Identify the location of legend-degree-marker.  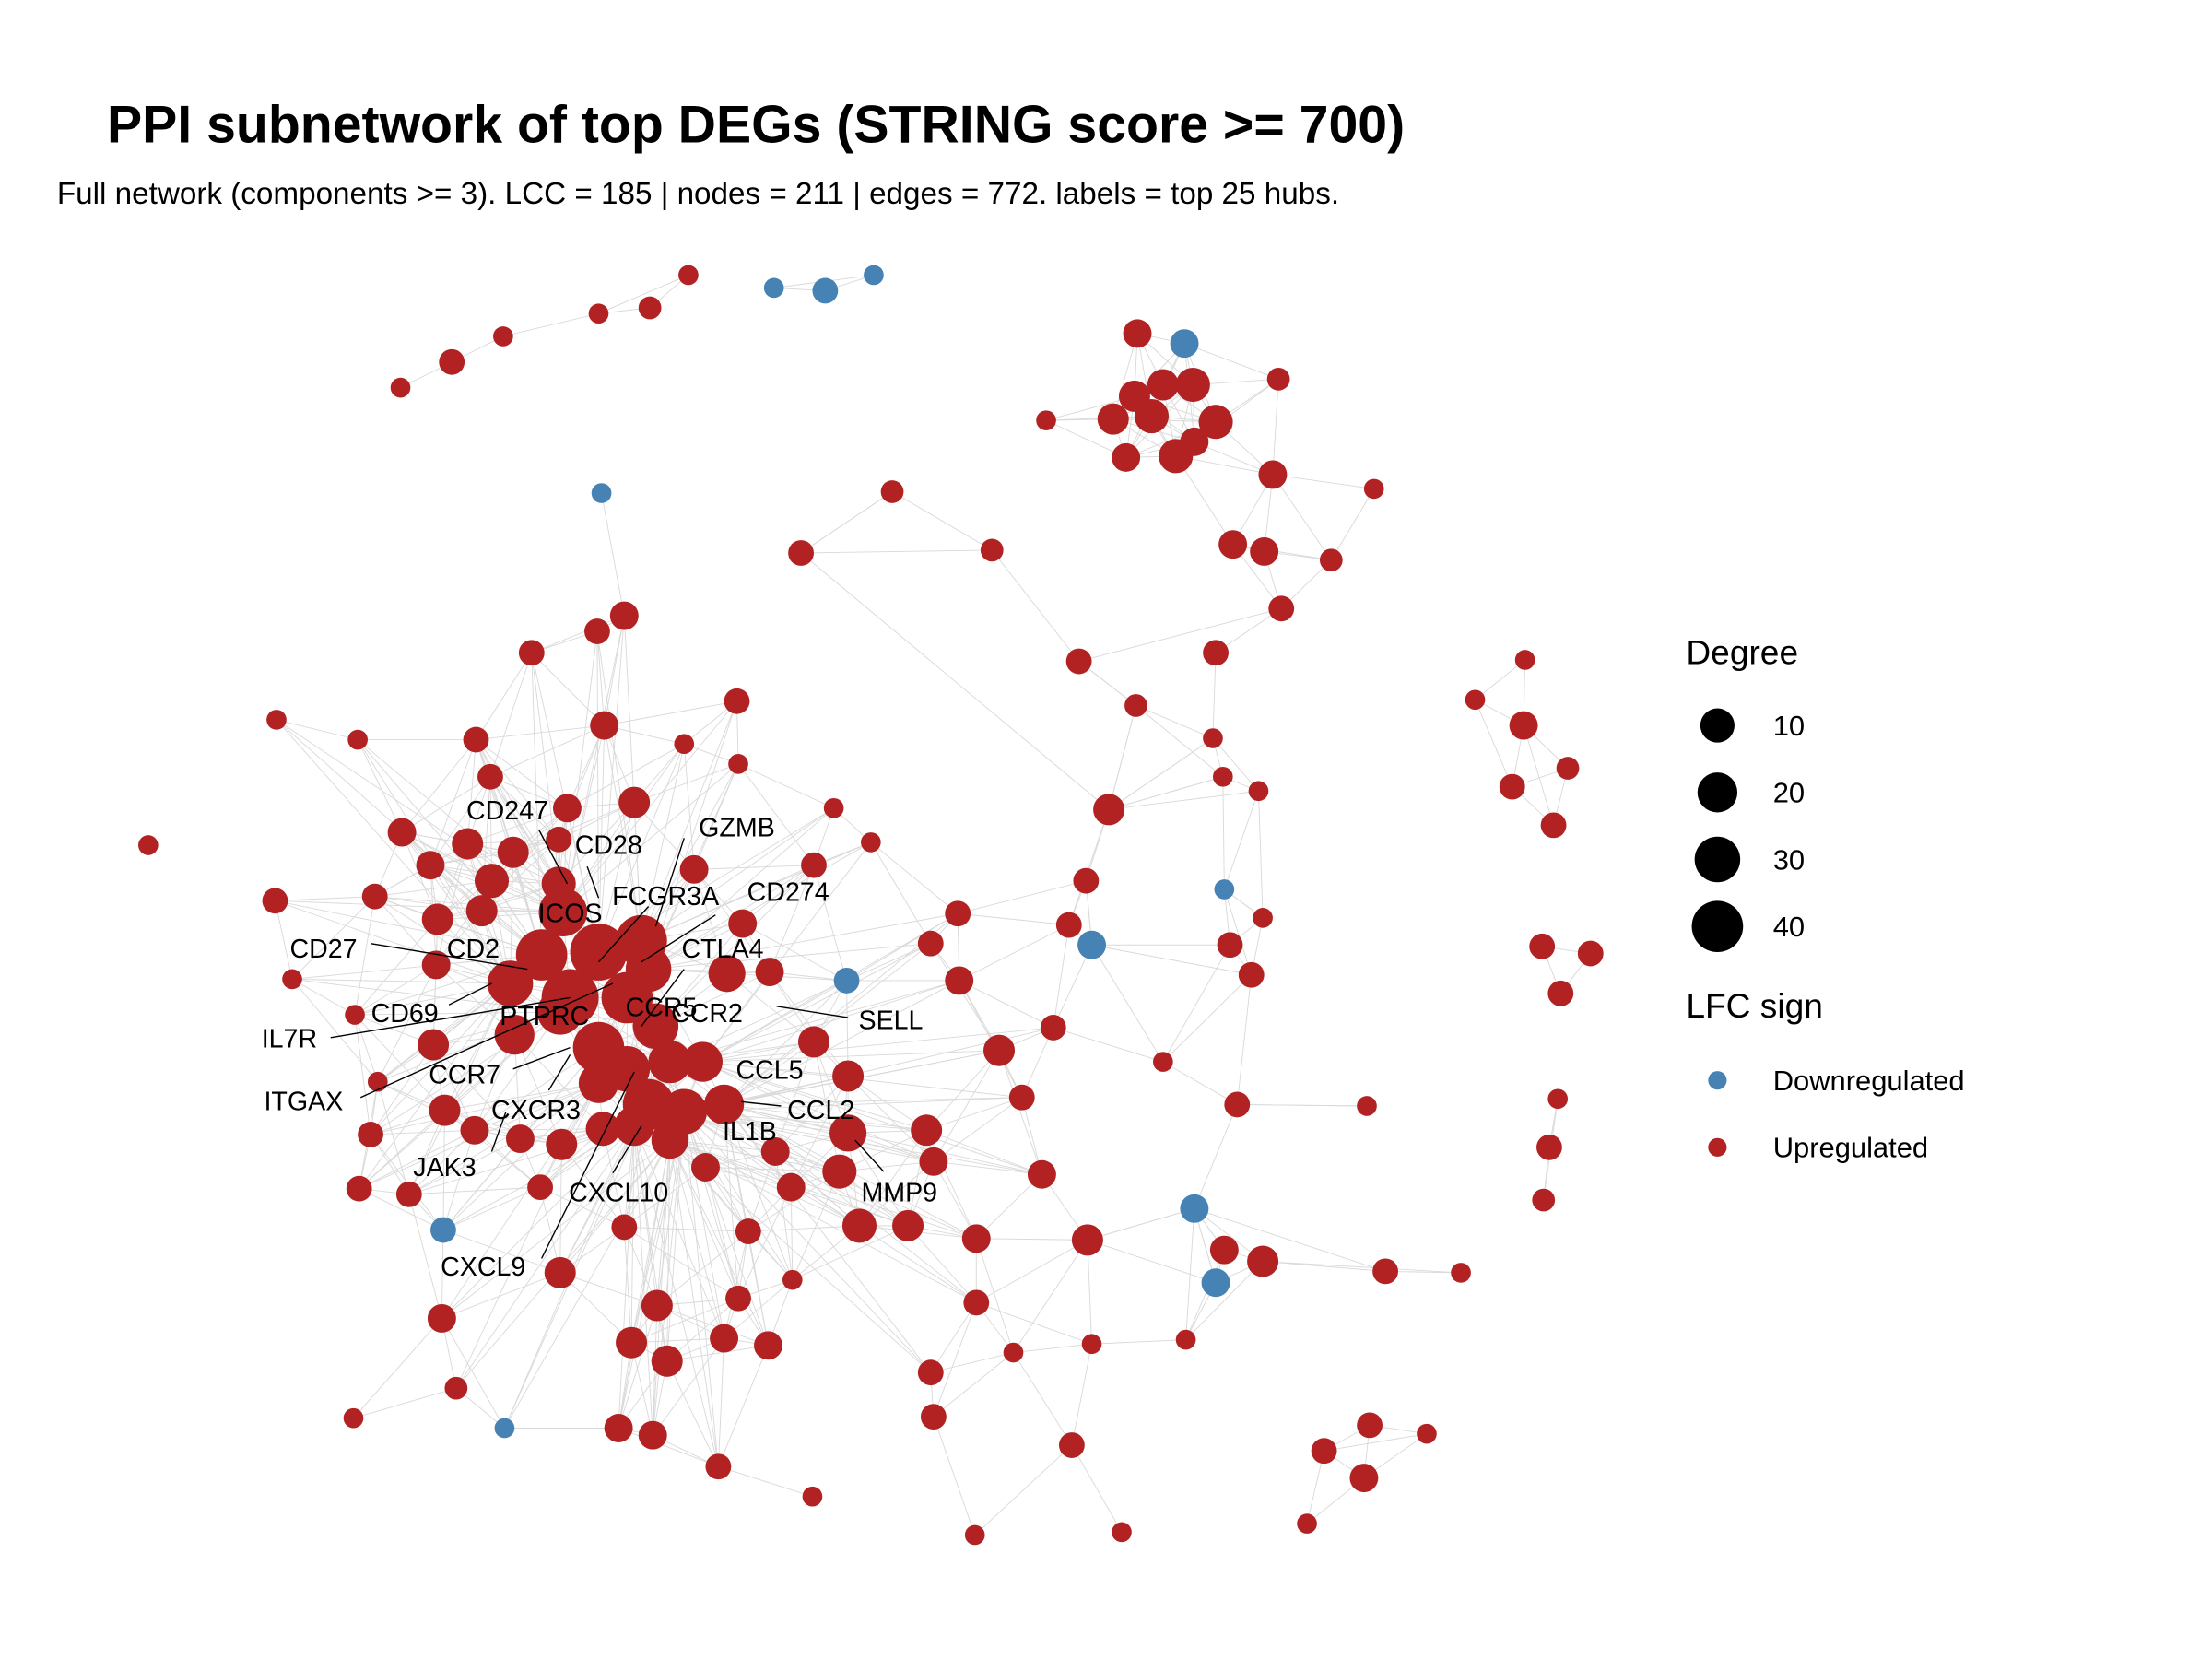
(1717, 859).